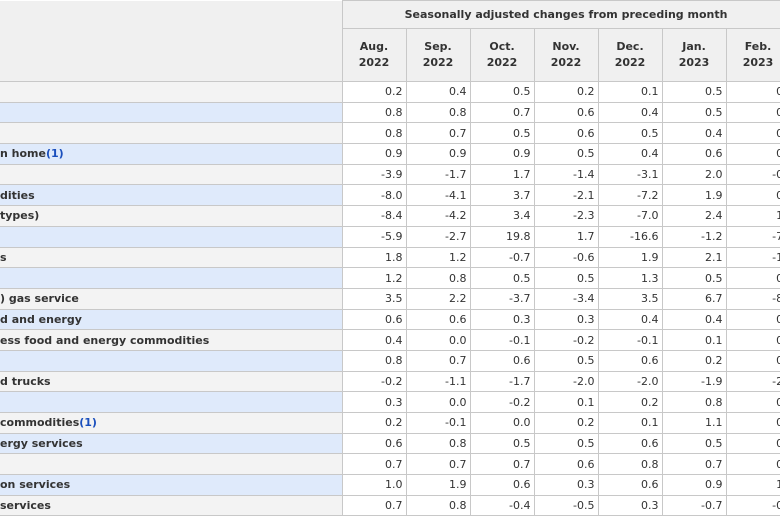 This screenshot has width=780, height=516. Describe the element at coordinates (438, 216) in the screenshot. I see `value-cell: -4.2` at that location.